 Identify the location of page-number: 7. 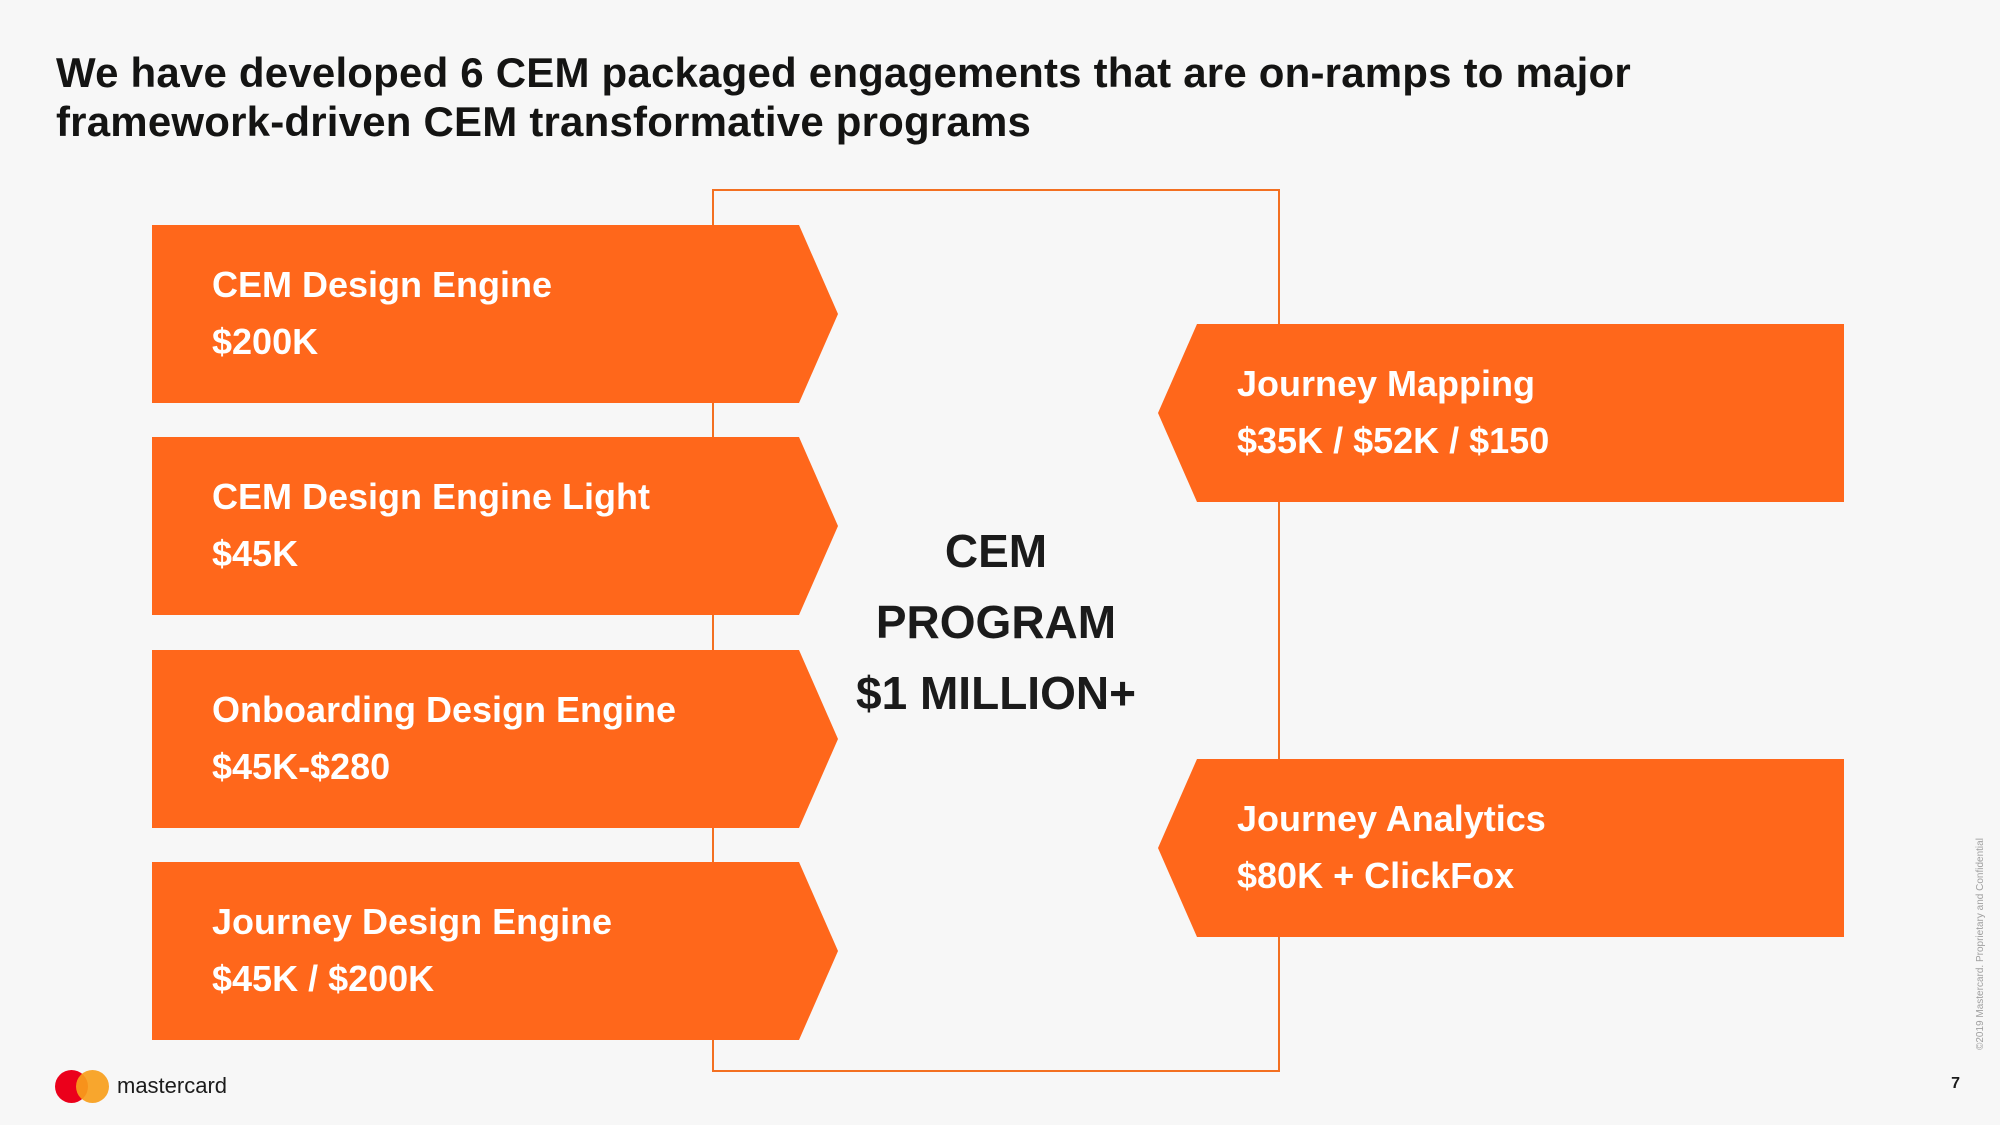
(1955, 1083).